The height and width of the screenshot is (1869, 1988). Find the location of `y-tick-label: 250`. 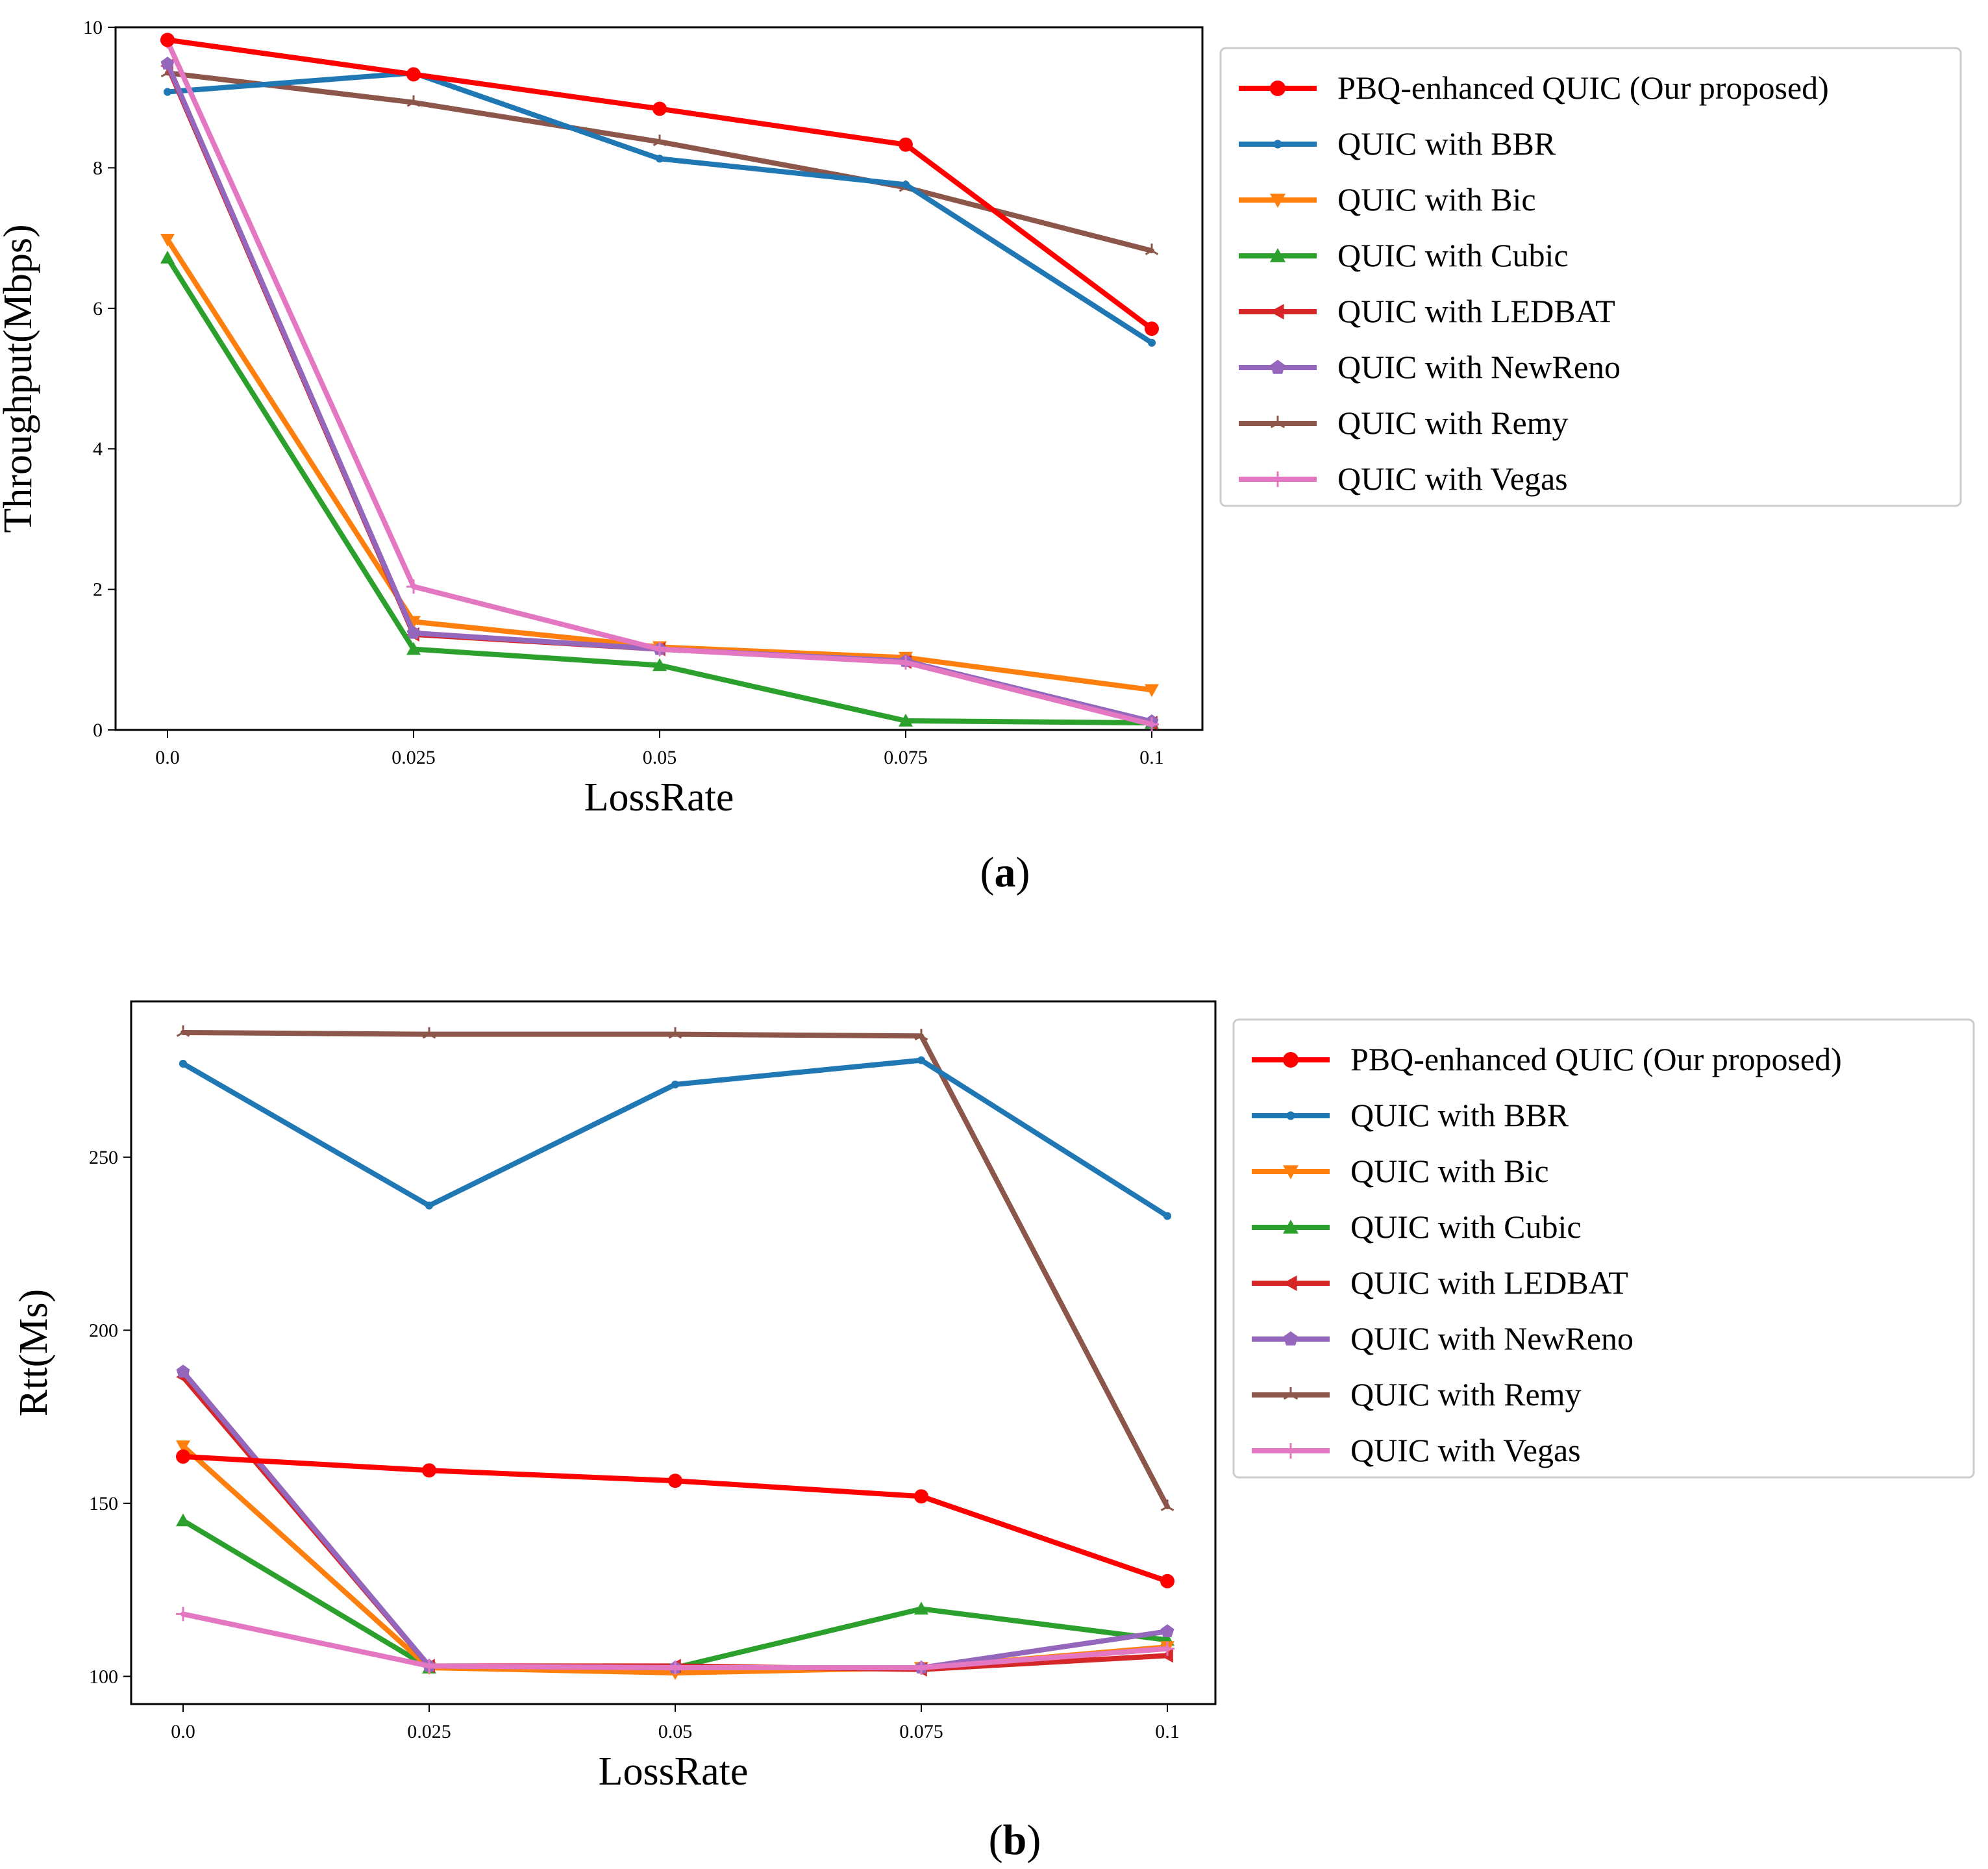

y-tick-label: 250 is located at coordinates (103, 1157).